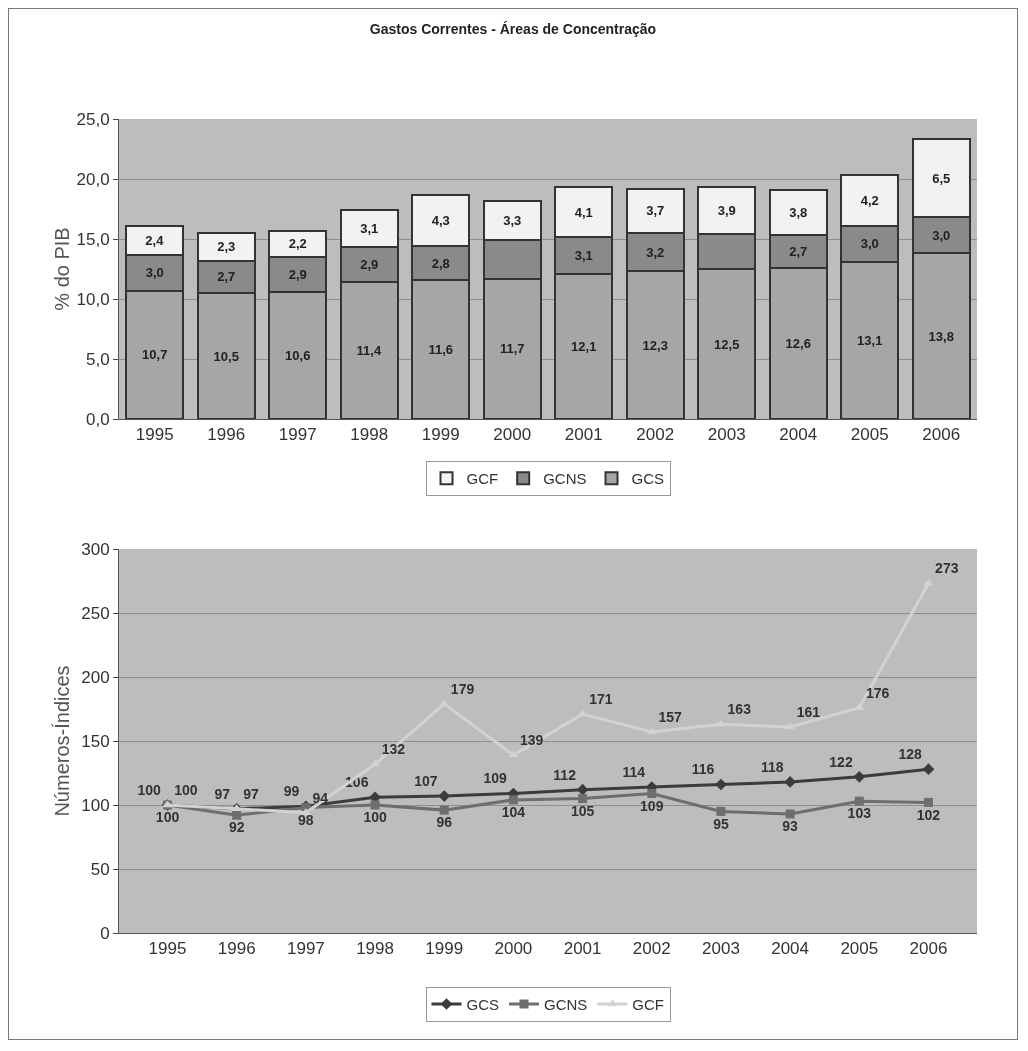 This screenshot has width=1028, height=1051. I want to click on data-label: 2,3, so click(226, 247).